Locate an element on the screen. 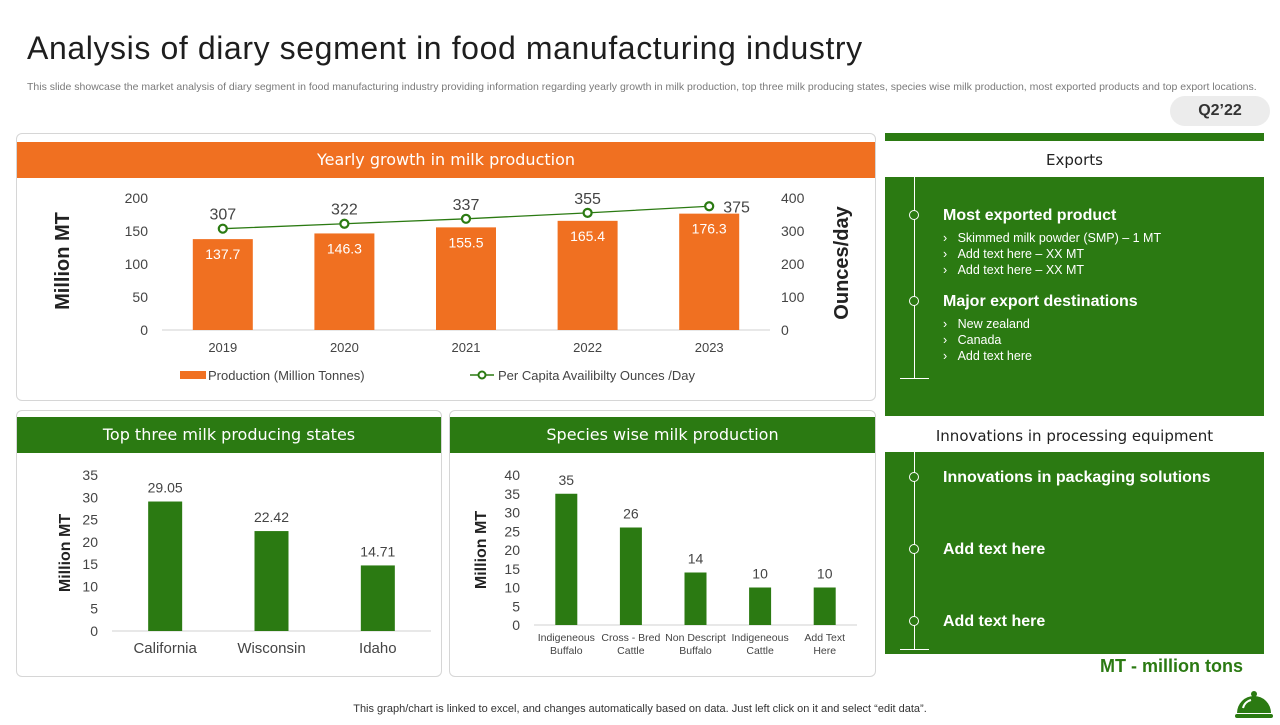  bar-data-label: 29.05 is located at coordinates (165, 488).